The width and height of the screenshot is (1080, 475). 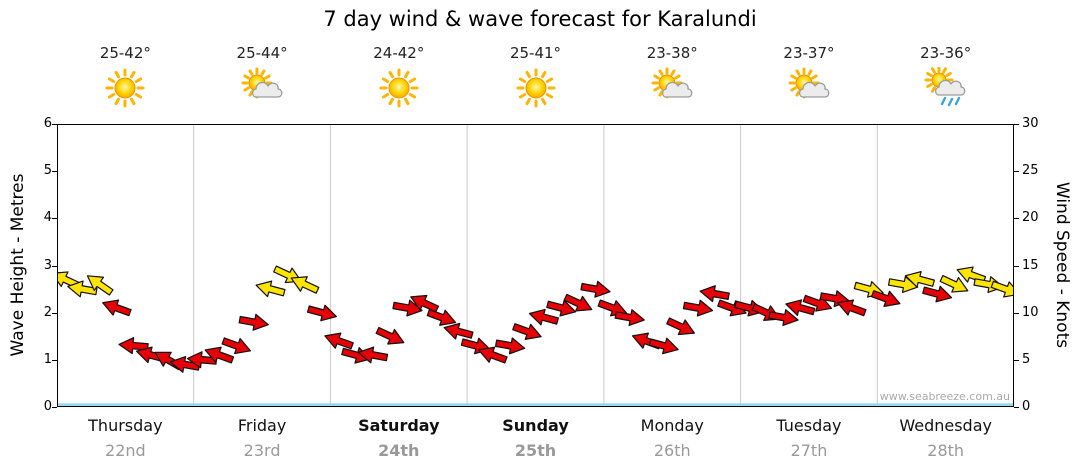 What do you see at coordinates (1062, 265) in the screenshot?
I see `wind-axis-label: Wind Speed - Knots` at bounding box center [1062, 265].